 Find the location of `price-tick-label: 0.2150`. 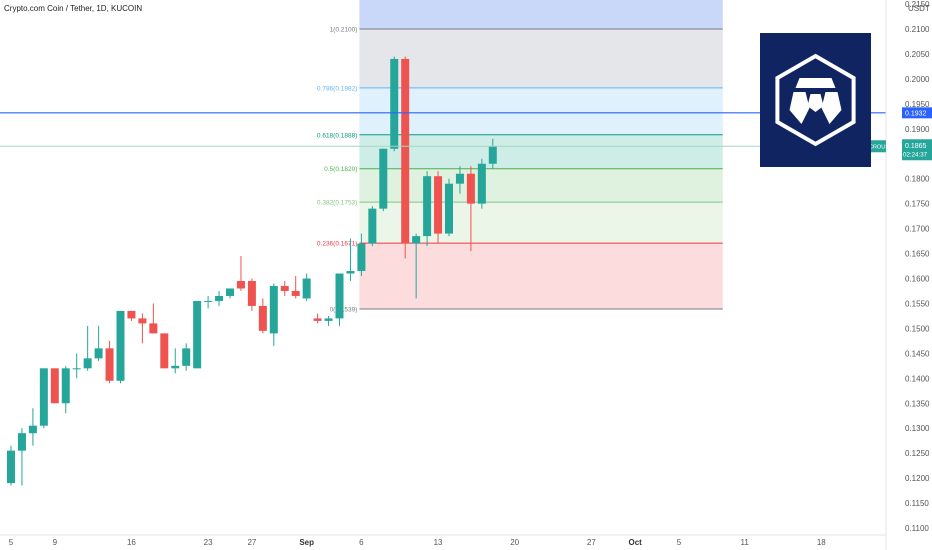

price-tick-label: 0.2150 is located at coordinates (917, 4).